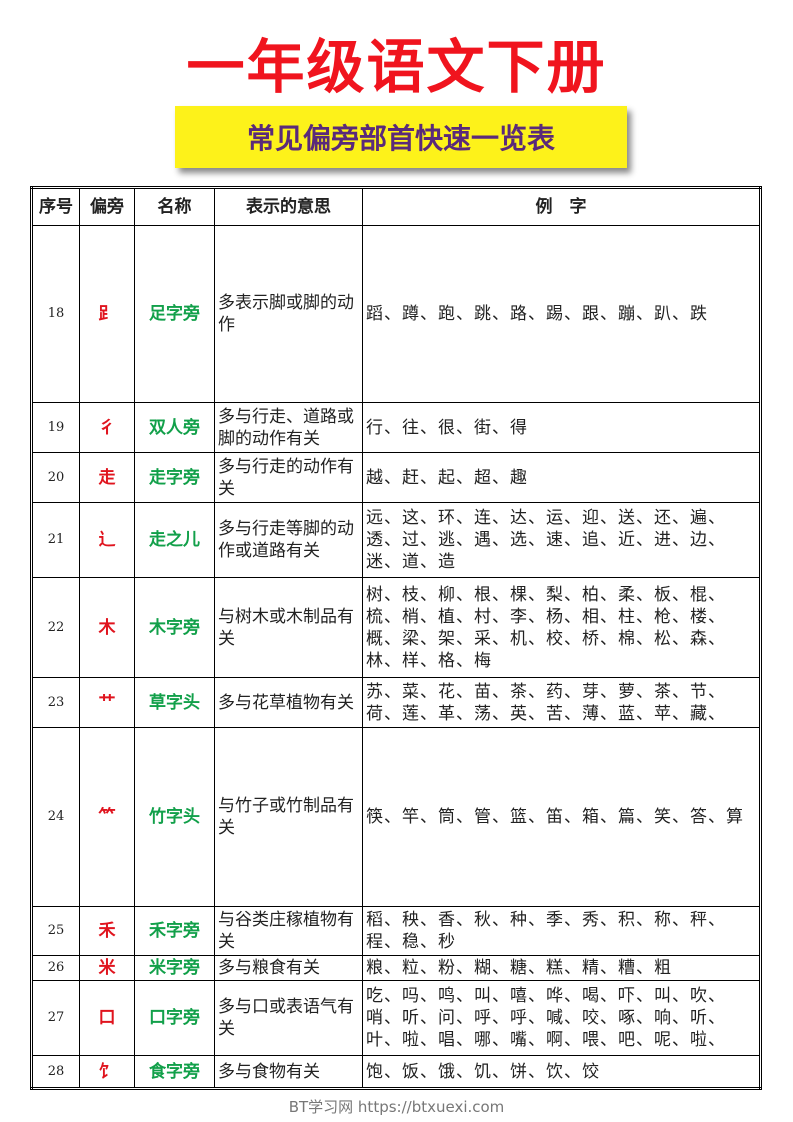  Describe the element at coordinates (107, 206) in the screenshot. I see `header-radical: 偏旁` at that location.